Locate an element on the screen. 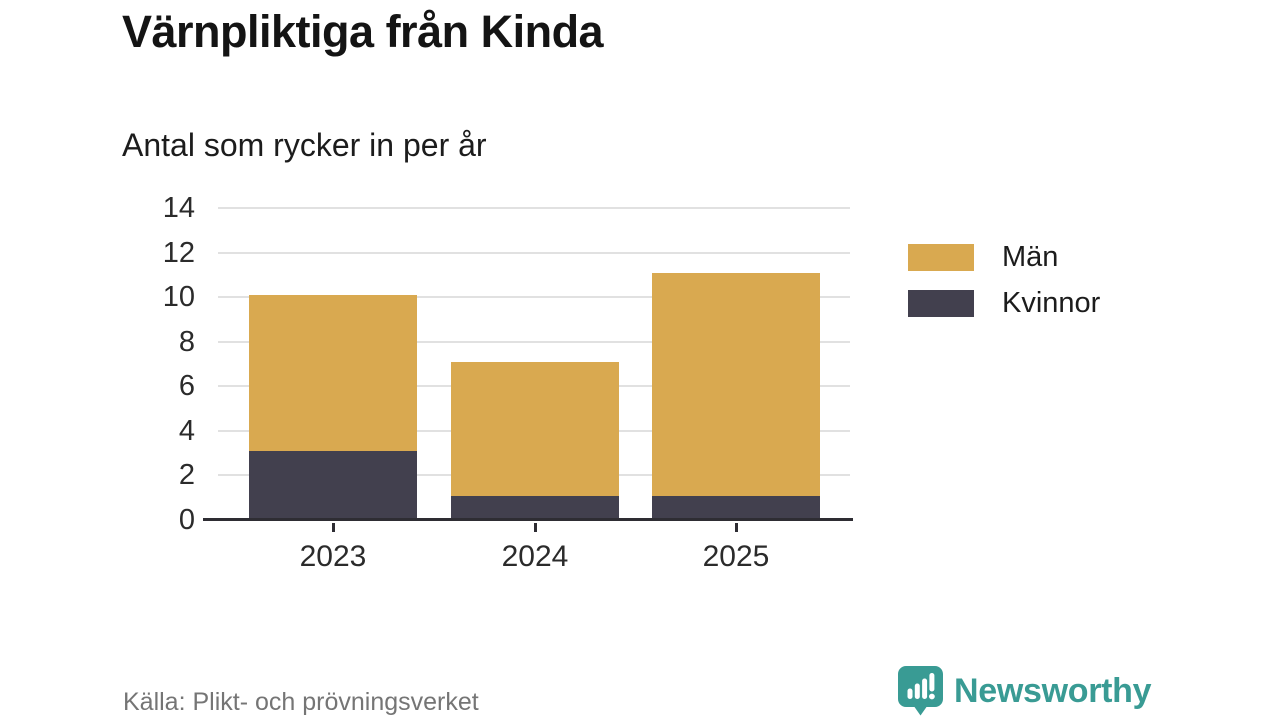  newsworthy-icon is located at coordinates (920, 691).